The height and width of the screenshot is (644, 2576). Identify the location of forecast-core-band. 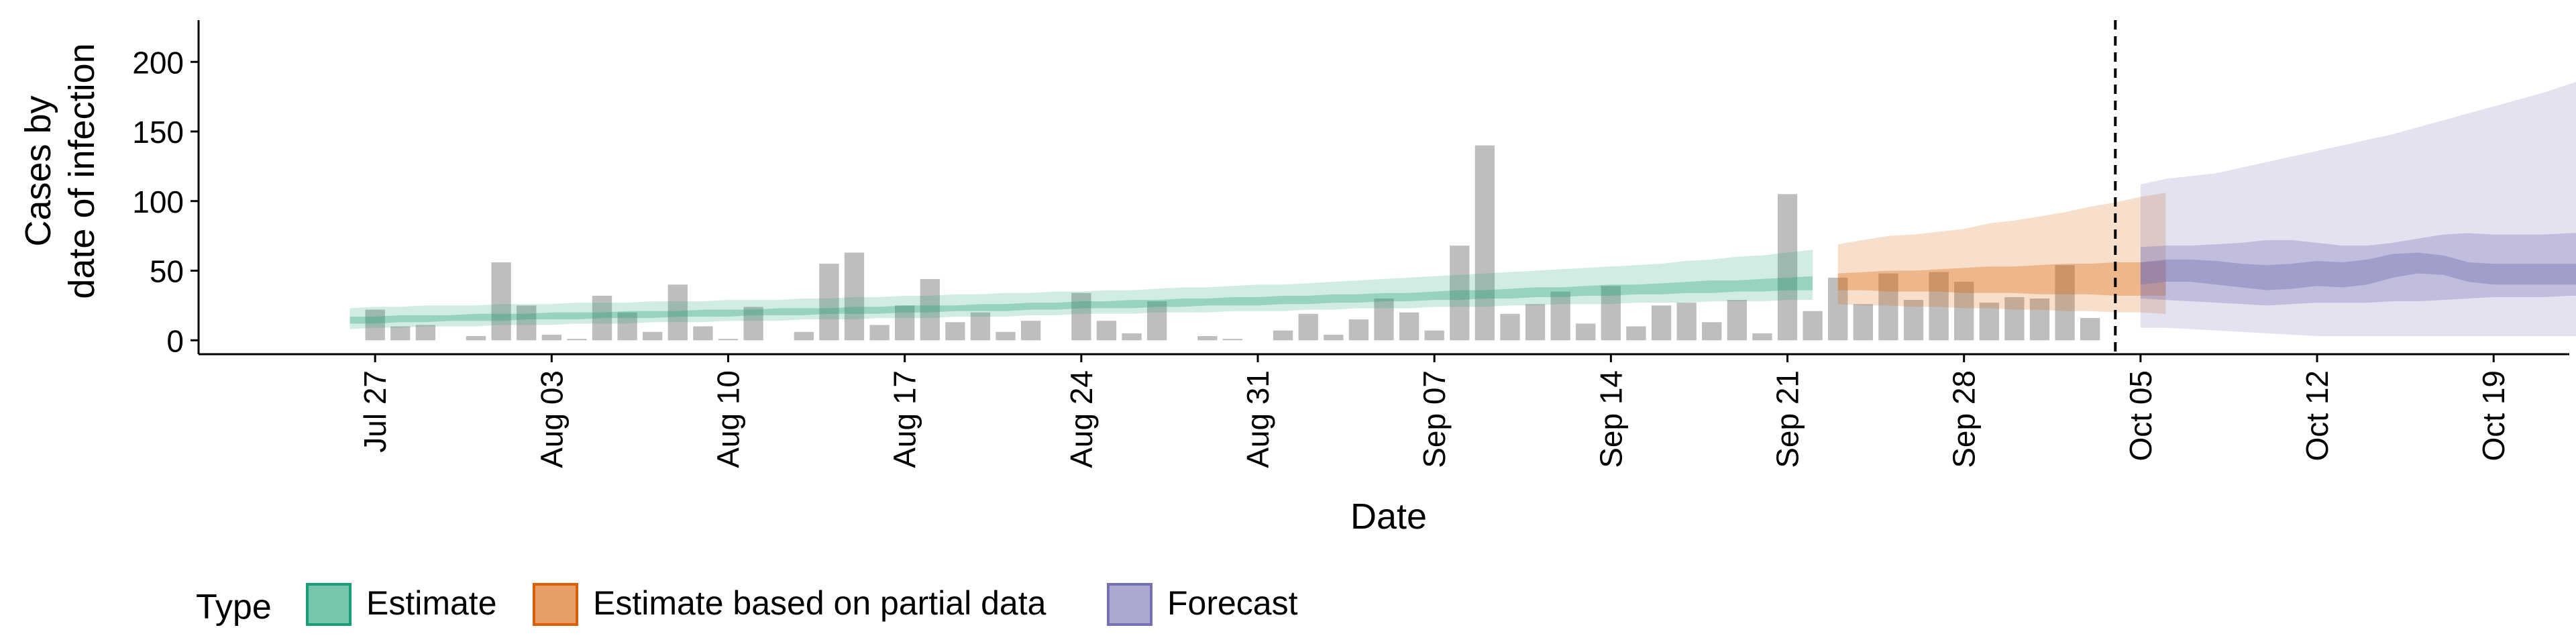
(2358, 271).